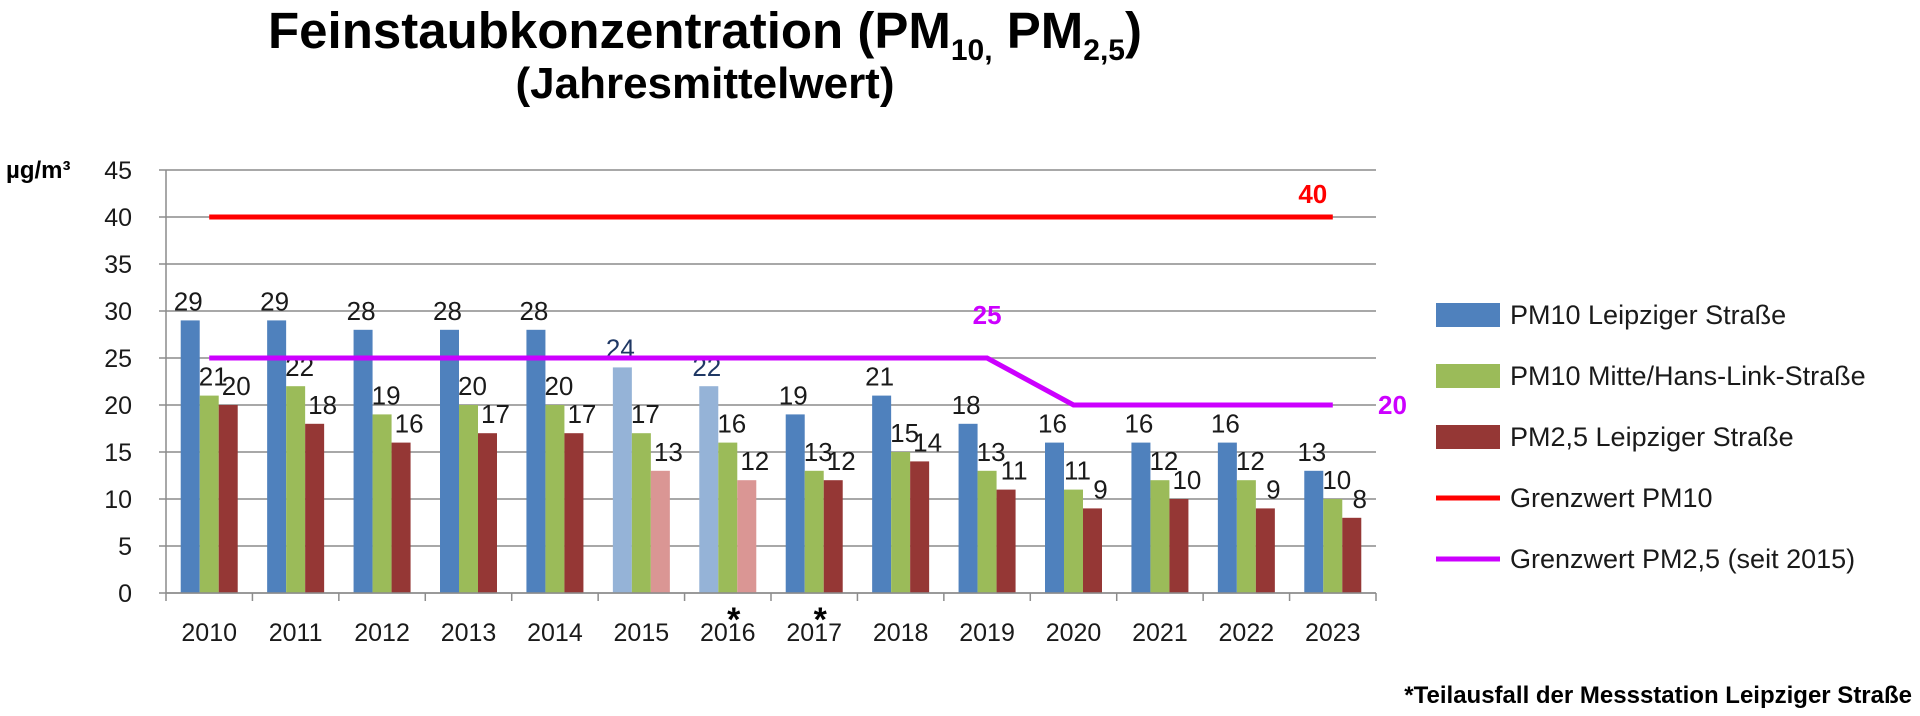 This screenshot has height=716, width=1920. Describe the element at coordinates (1104, 50) in the screenshot. I see `title-subscript-pm25: 2,5` at that location.